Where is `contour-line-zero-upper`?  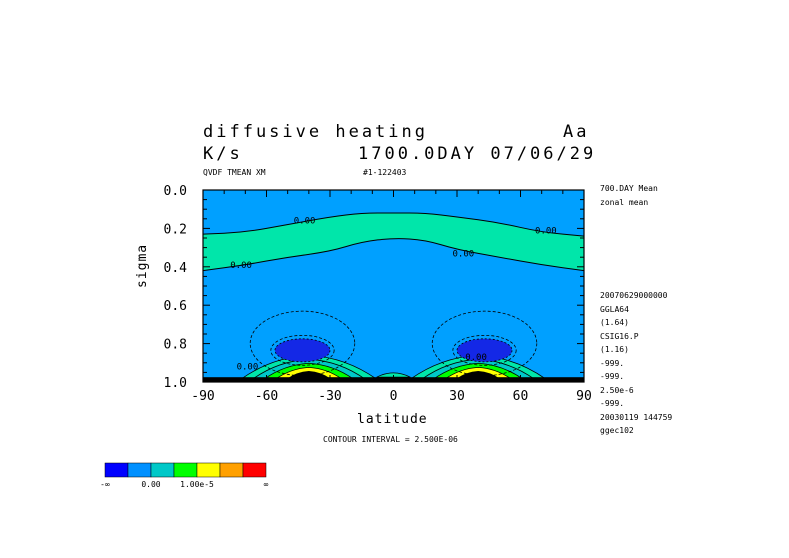 contour-line-zero-upper is located at coordinates (393, 224).